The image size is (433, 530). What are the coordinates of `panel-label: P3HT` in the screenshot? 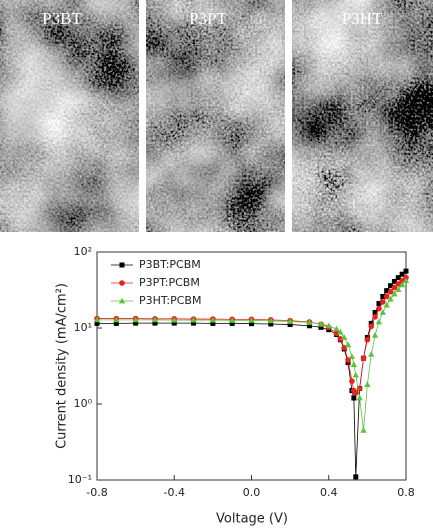 It's located at (362, 18).